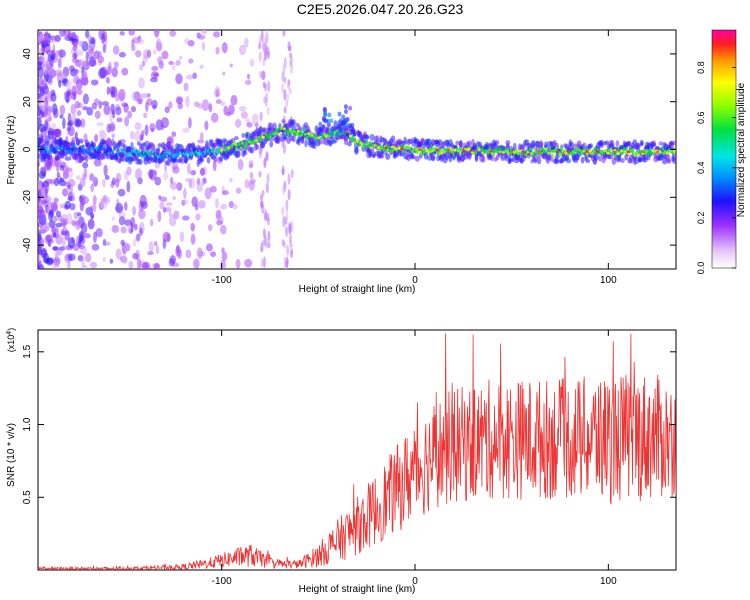  Describe the element at coordinates (415, 280) in the screenshot. I see `spectrogram-x-tick-label: 0` at that location.